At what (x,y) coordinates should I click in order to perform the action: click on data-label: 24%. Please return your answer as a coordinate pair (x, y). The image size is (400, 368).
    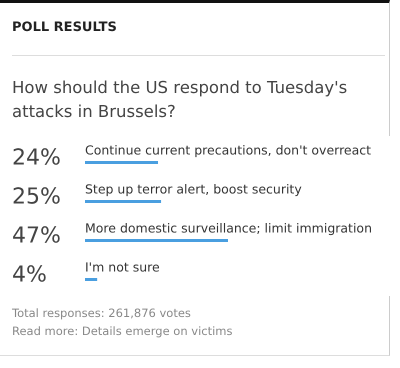
    Looking at the image, I should click on (36, 158).